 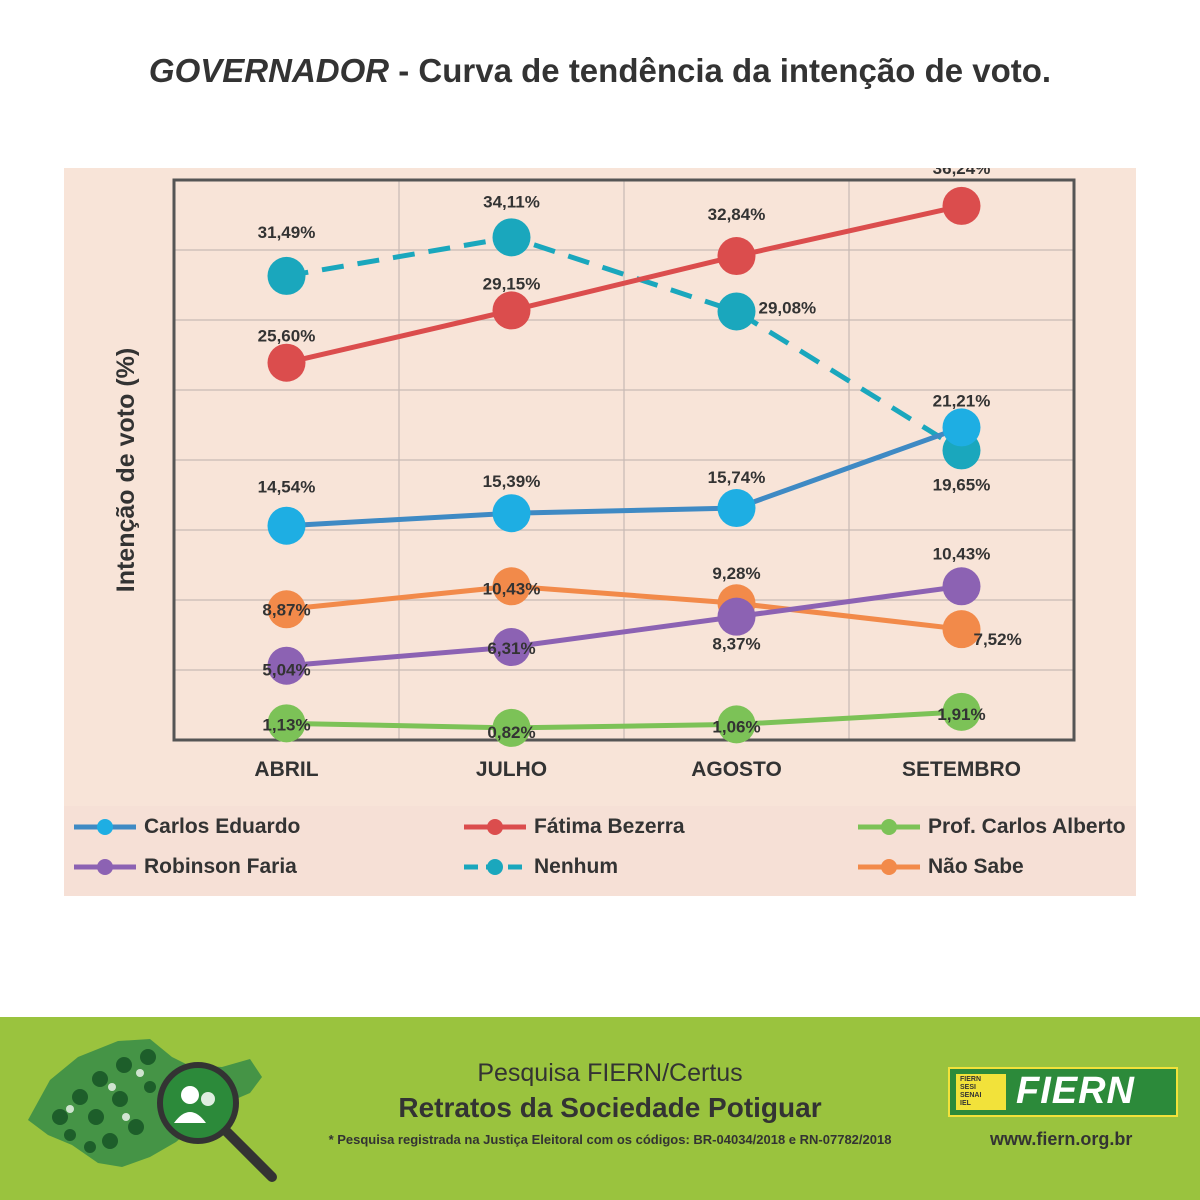 I want to click on x-tick-label: SETEMBRO, so click(x=961, y=769).